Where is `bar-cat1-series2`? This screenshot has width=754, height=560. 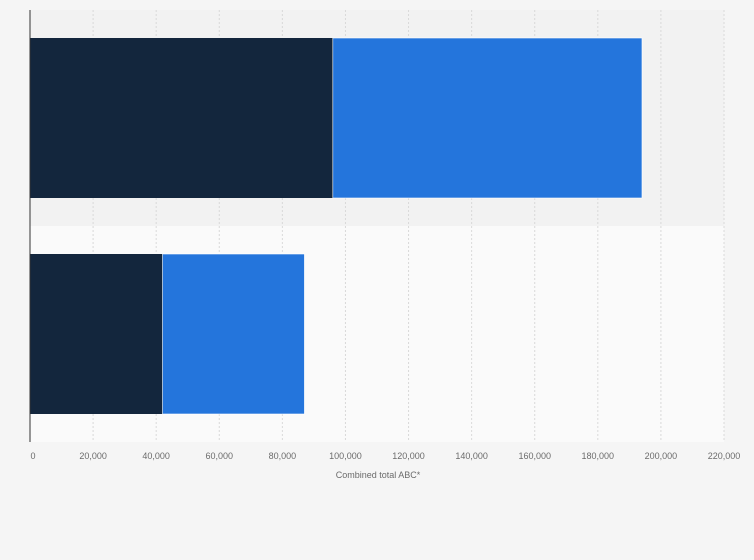
bar-cat1-series2 is located at coordinates (487, 118).